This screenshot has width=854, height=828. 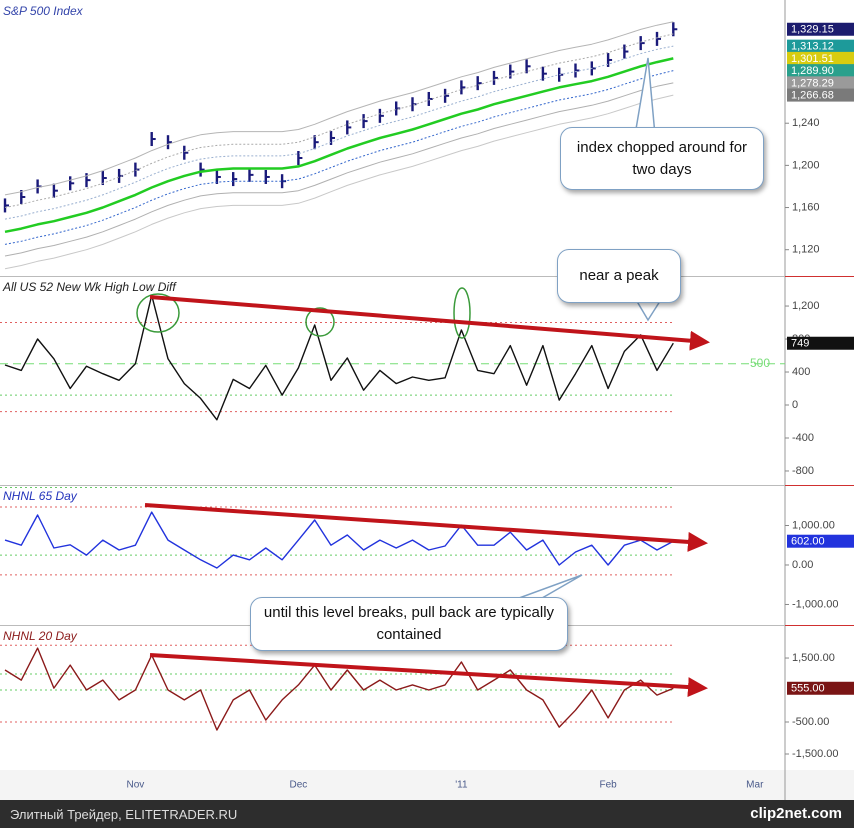 What do you see at coordinates (812, 96) in the screenshot?
I see `value-tag-label: 1,266.68` at bounding box center [812, 96].